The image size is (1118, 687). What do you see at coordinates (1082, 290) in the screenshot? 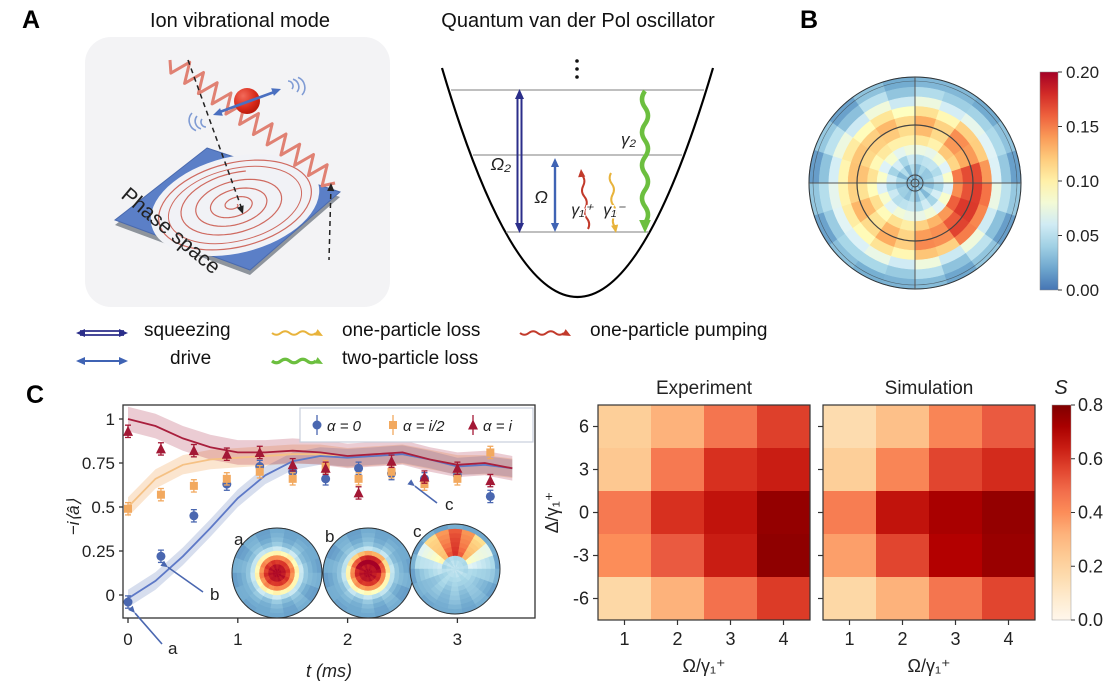
I see `colorbar-tick-label: 0.00` at bounding box center [1082, 290].